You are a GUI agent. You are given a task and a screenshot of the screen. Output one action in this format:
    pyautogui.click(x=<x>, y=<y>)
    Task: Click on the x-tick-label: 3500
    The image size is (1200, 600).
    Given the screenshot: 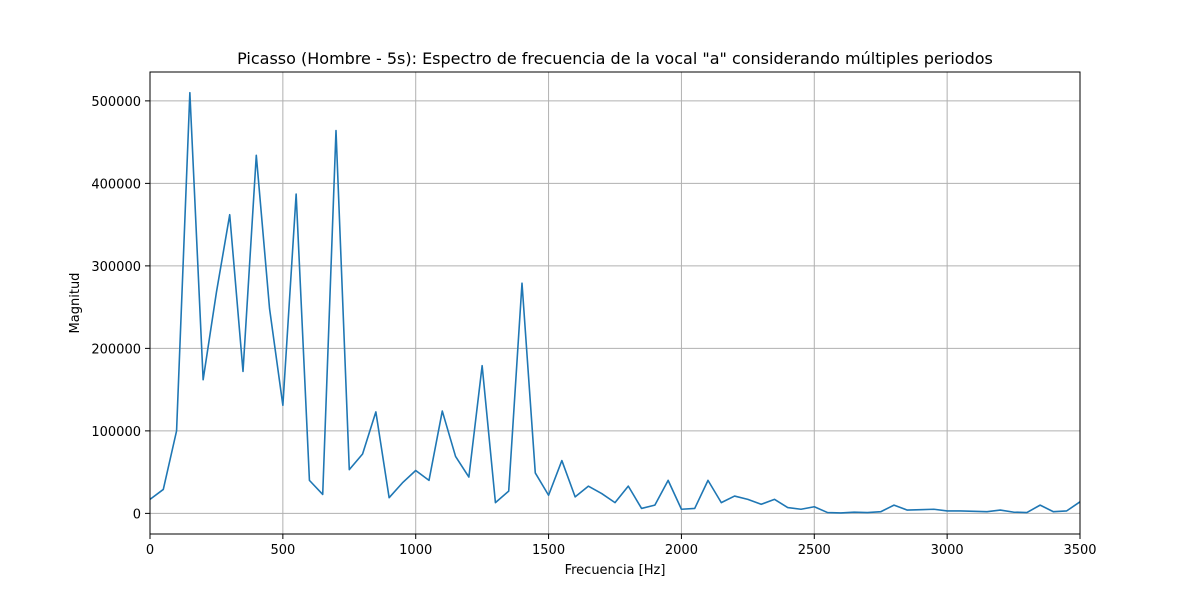 What is the action you would take?
    pyautogui.click(x=1079, y=550)
    